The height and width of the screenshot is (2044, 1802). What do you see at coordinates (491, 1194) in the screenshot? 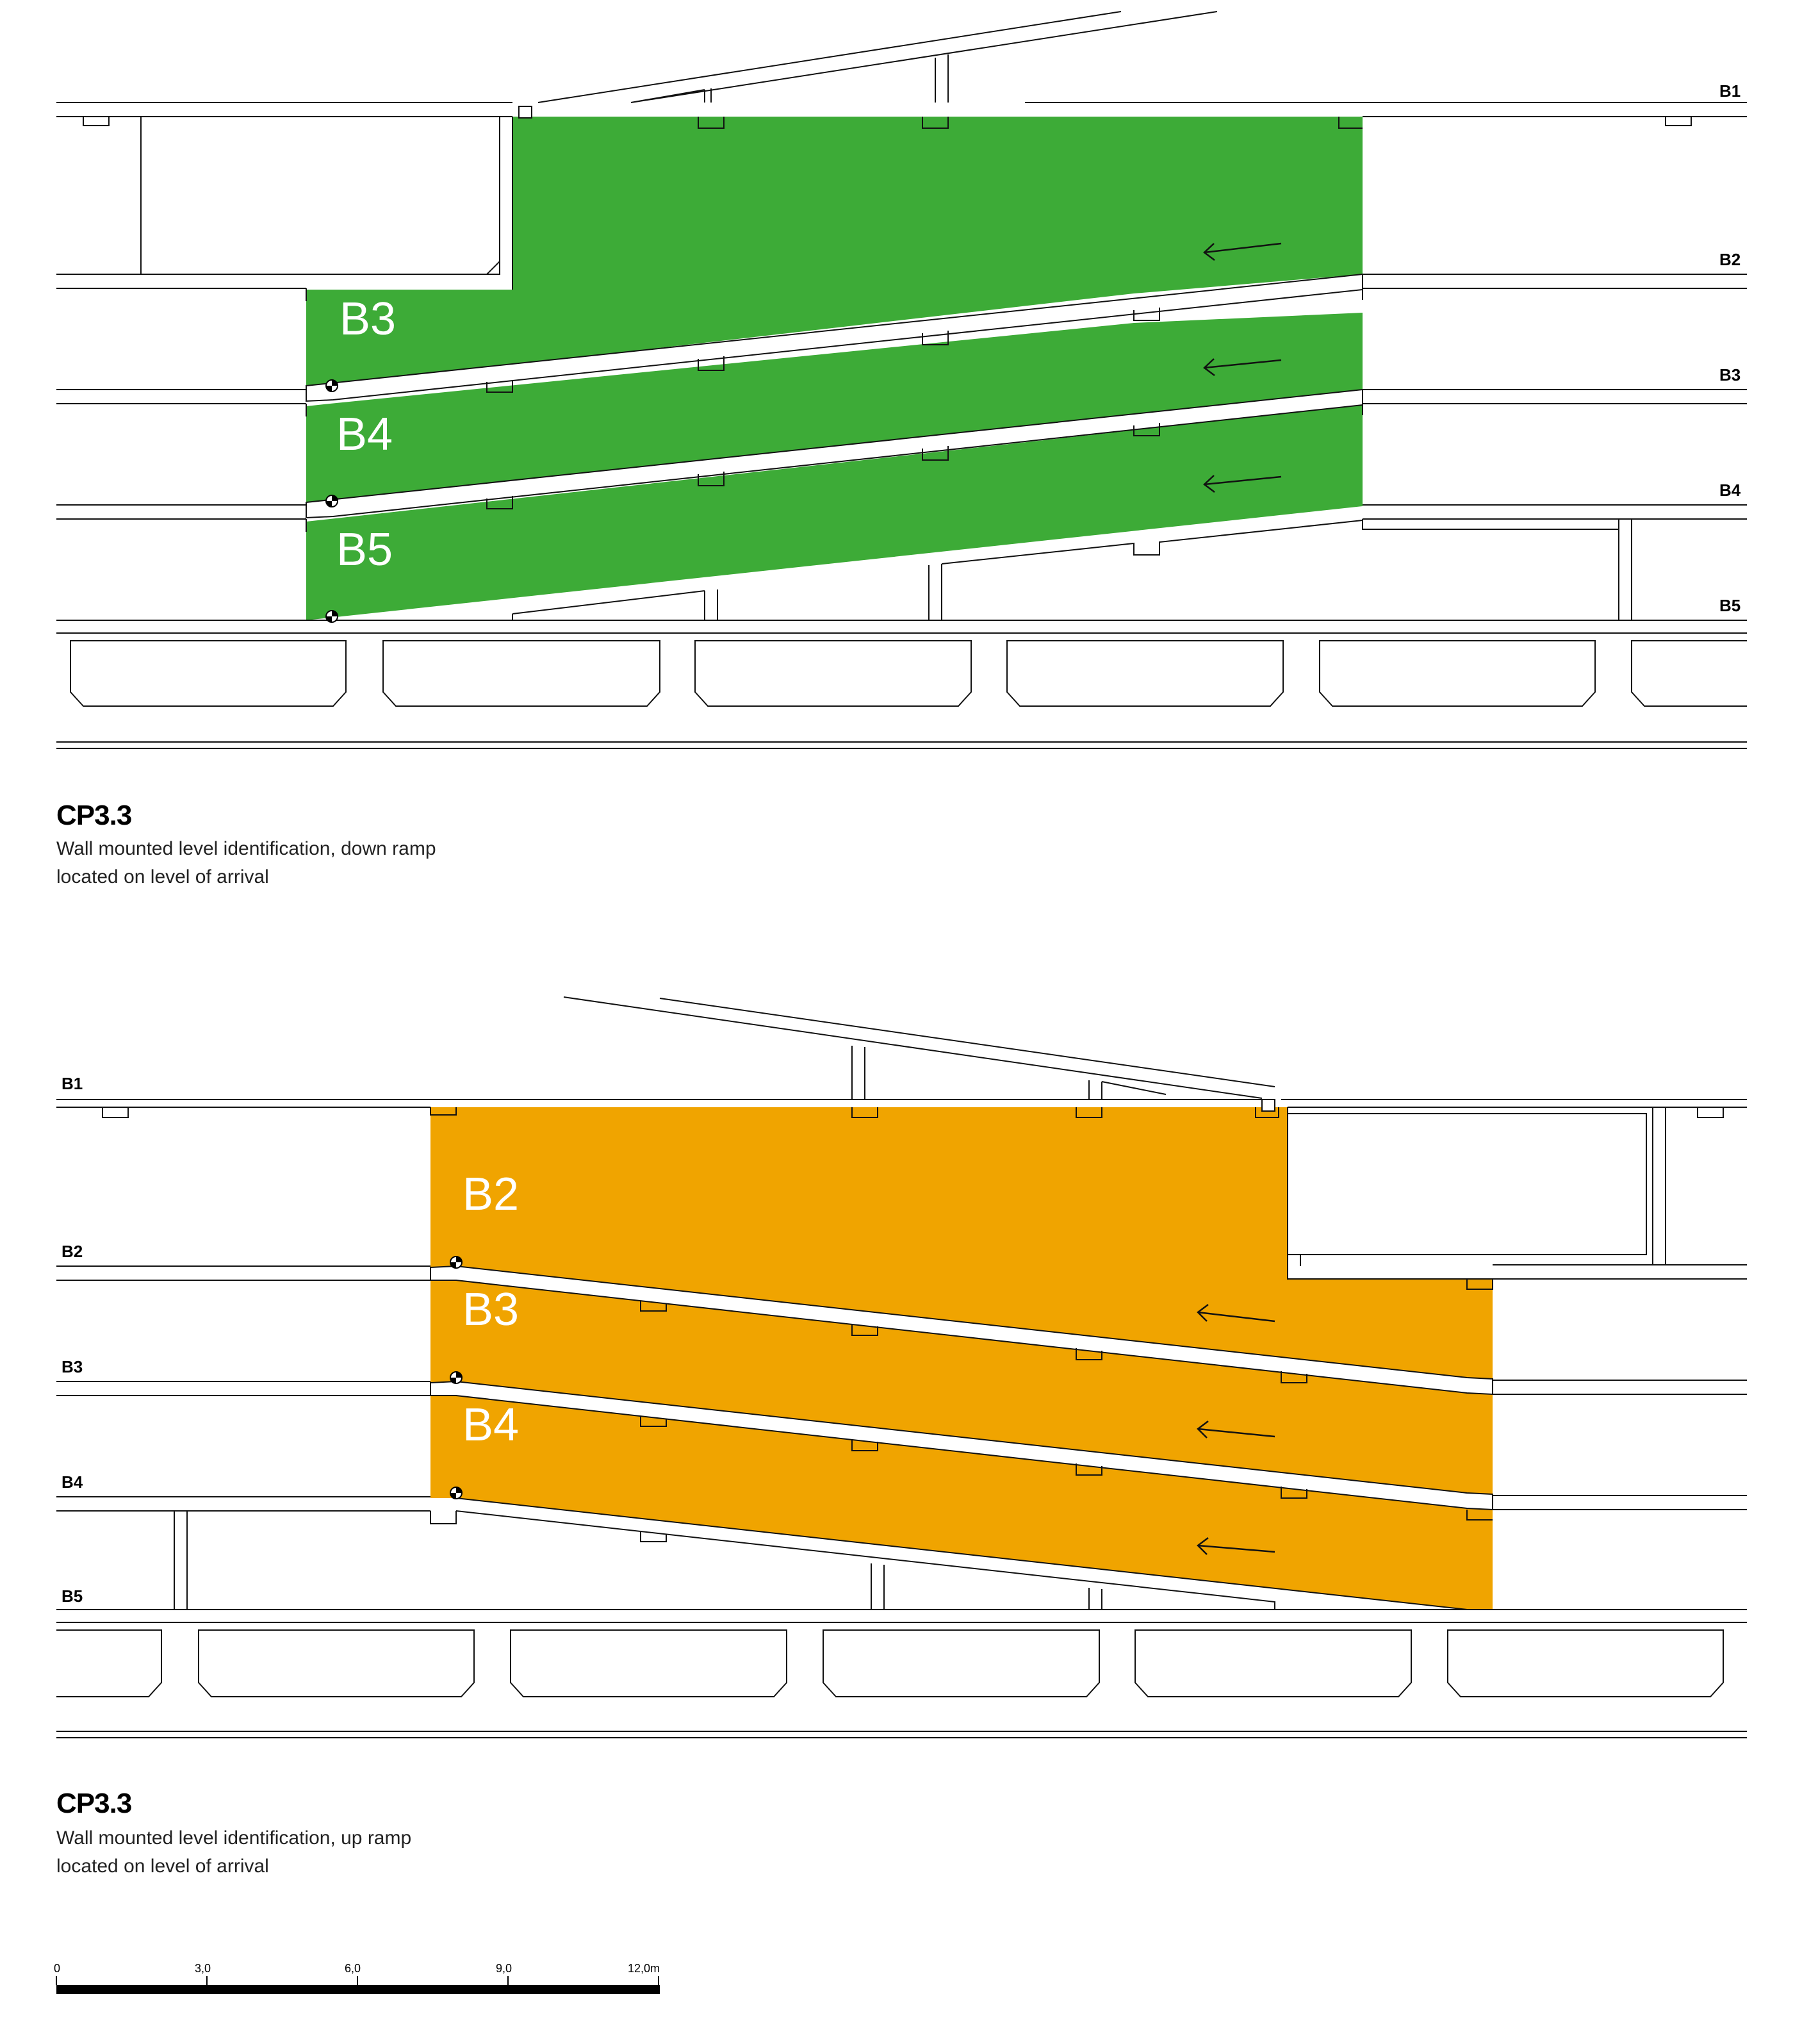
I see `ramp-zone-label-b2: B2` at bounding box center [491, 1194].